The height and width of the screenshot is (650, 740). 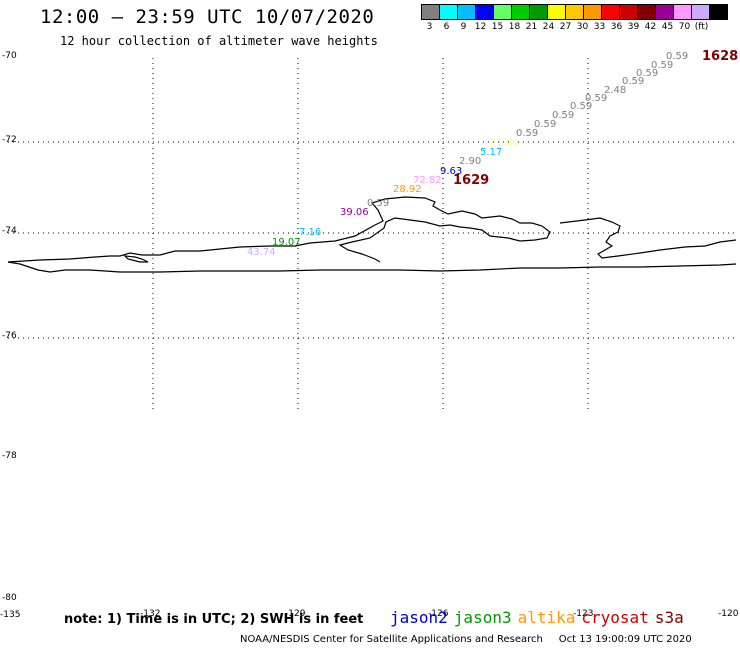 What do you see at coordinates (633, 27) in the screenshot?
I see `legend-tick-label: 39` at bounding box center [633, 27].